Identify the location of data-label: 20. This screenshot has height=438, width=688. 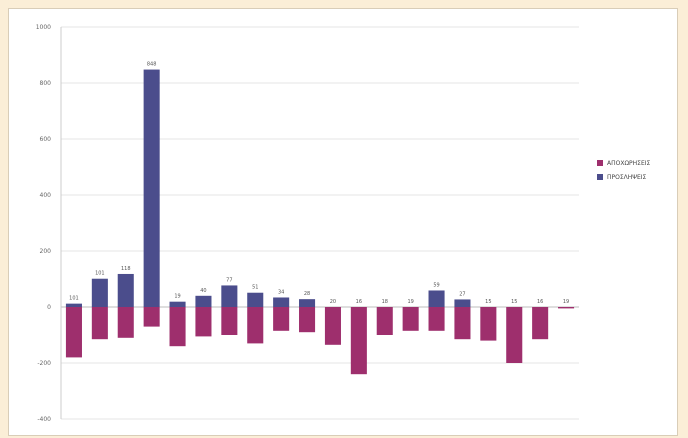
(333, 302).